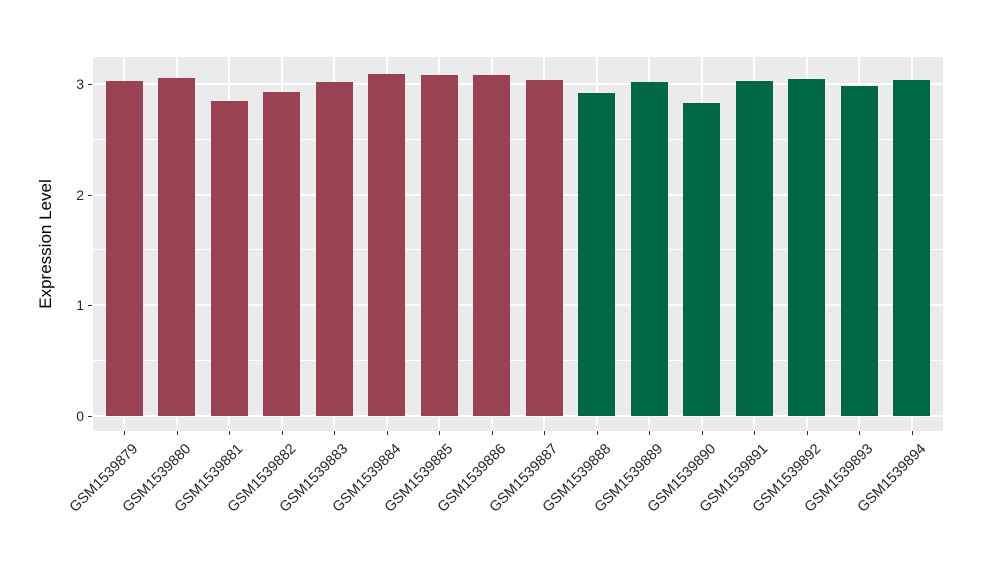  What do you see at coordinates (807, 433) in the screenshot?
I see `x-tick-GSM1539892` at bounding box center [807, 433].